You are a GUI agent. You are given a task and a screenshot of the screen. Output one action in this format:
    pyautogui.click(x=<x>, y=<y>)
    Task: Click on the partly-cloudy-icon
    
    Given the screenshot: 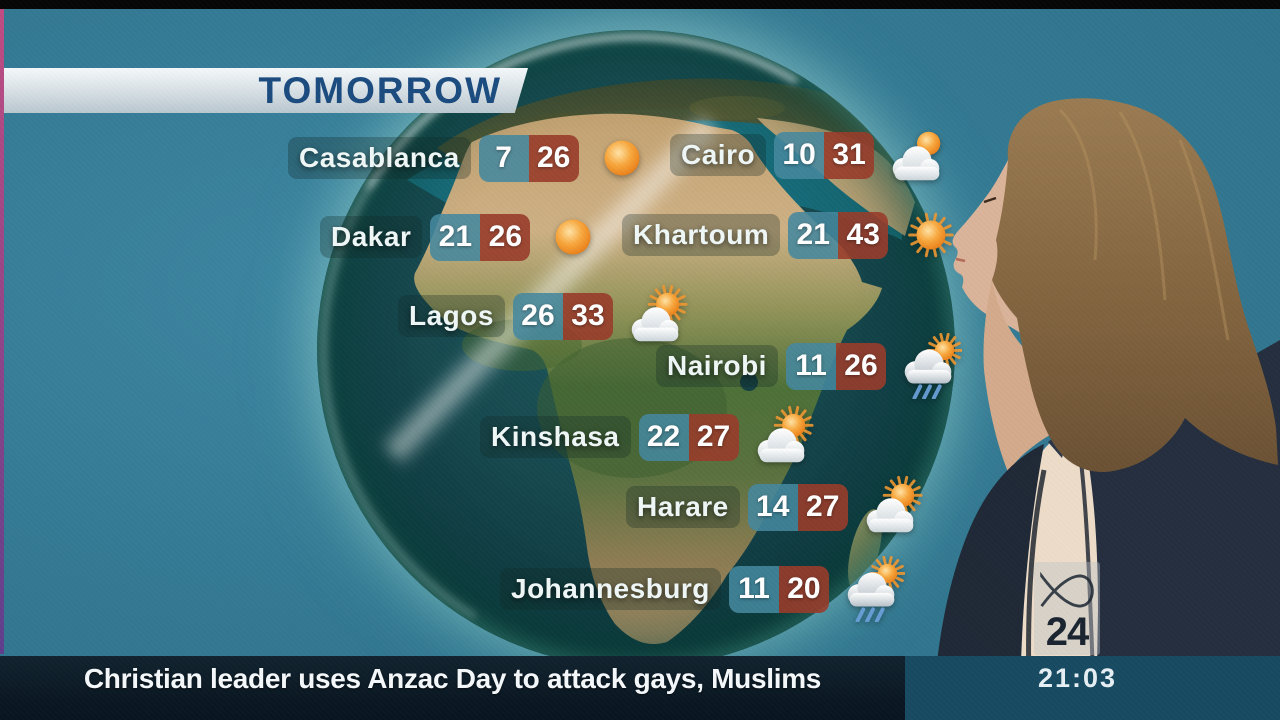 What is the action you would take?
    pyautogui.click(x=917, y=155)
    